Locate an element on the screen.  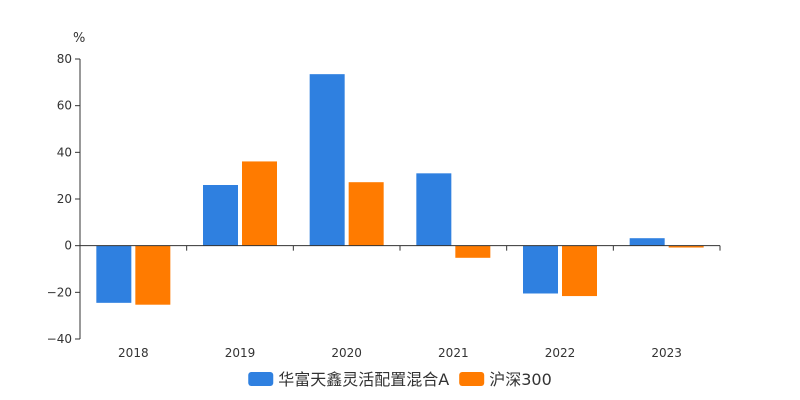
legend: 华富天鑫灵活配置混合A 沪深300 is located at coordinates (400, 379).